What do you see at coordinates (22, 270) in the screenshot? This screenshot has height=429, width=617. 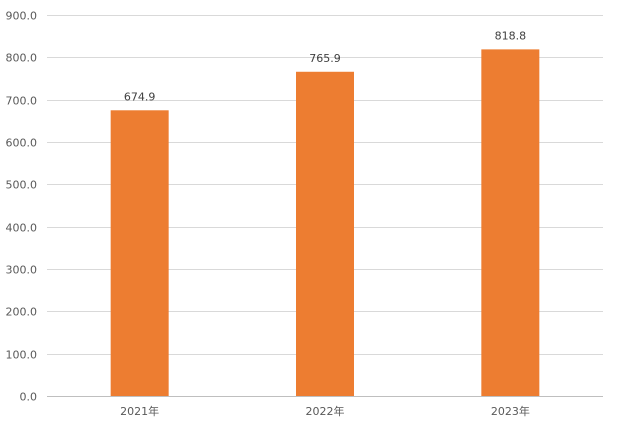 I see `y-tick-label: 300.0` at bounding box center [22, 270].